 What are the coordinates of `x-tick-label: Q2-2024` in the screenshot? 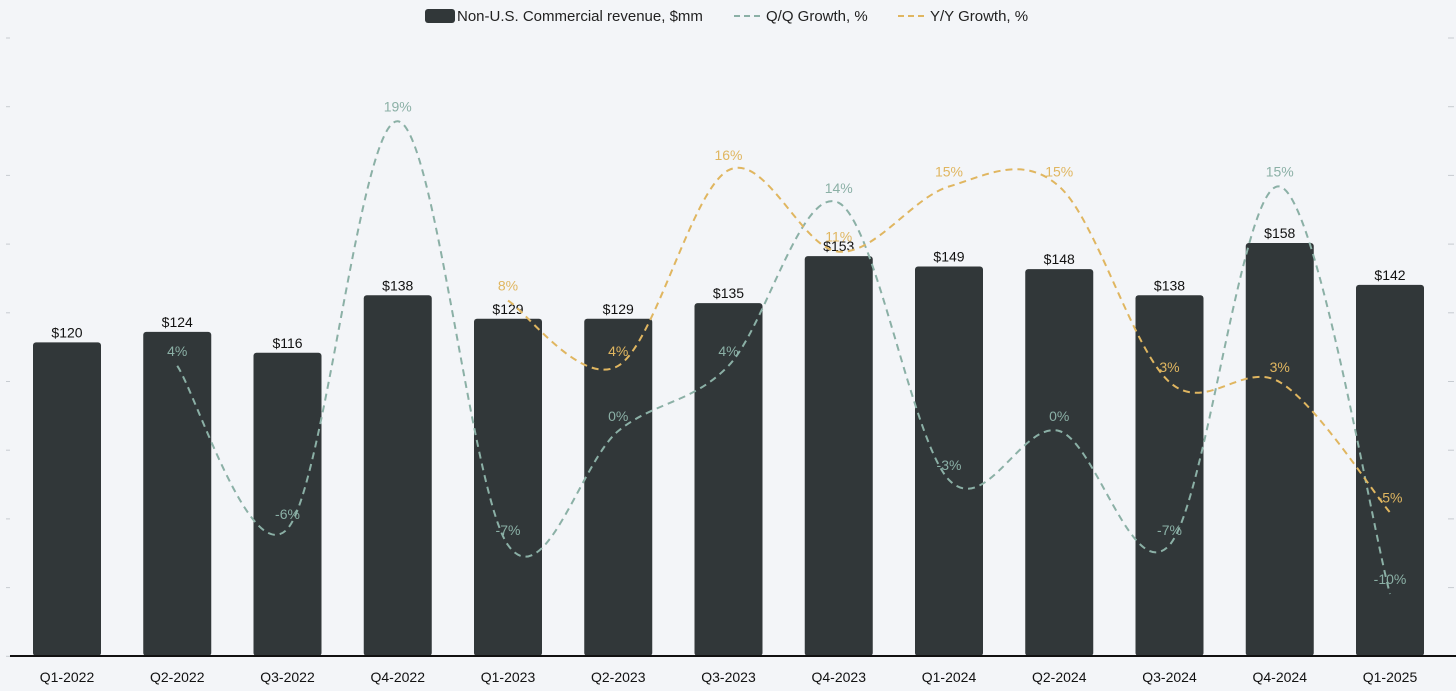 It's located at (1059, 677).